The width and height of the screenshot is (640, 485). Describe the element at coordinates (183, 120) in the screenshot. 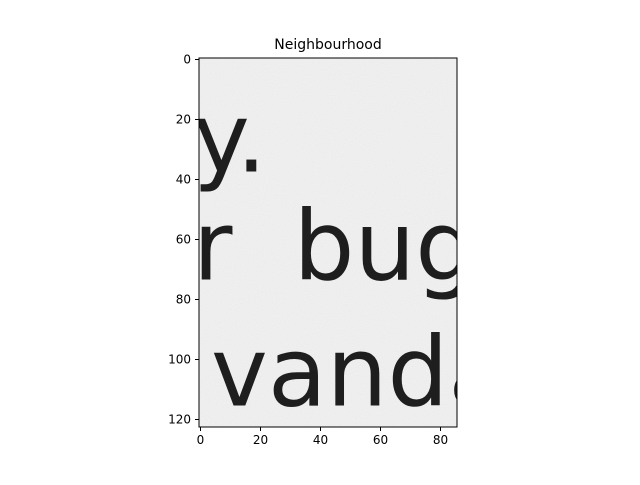

I see `y-tick-label: 20` at that location.